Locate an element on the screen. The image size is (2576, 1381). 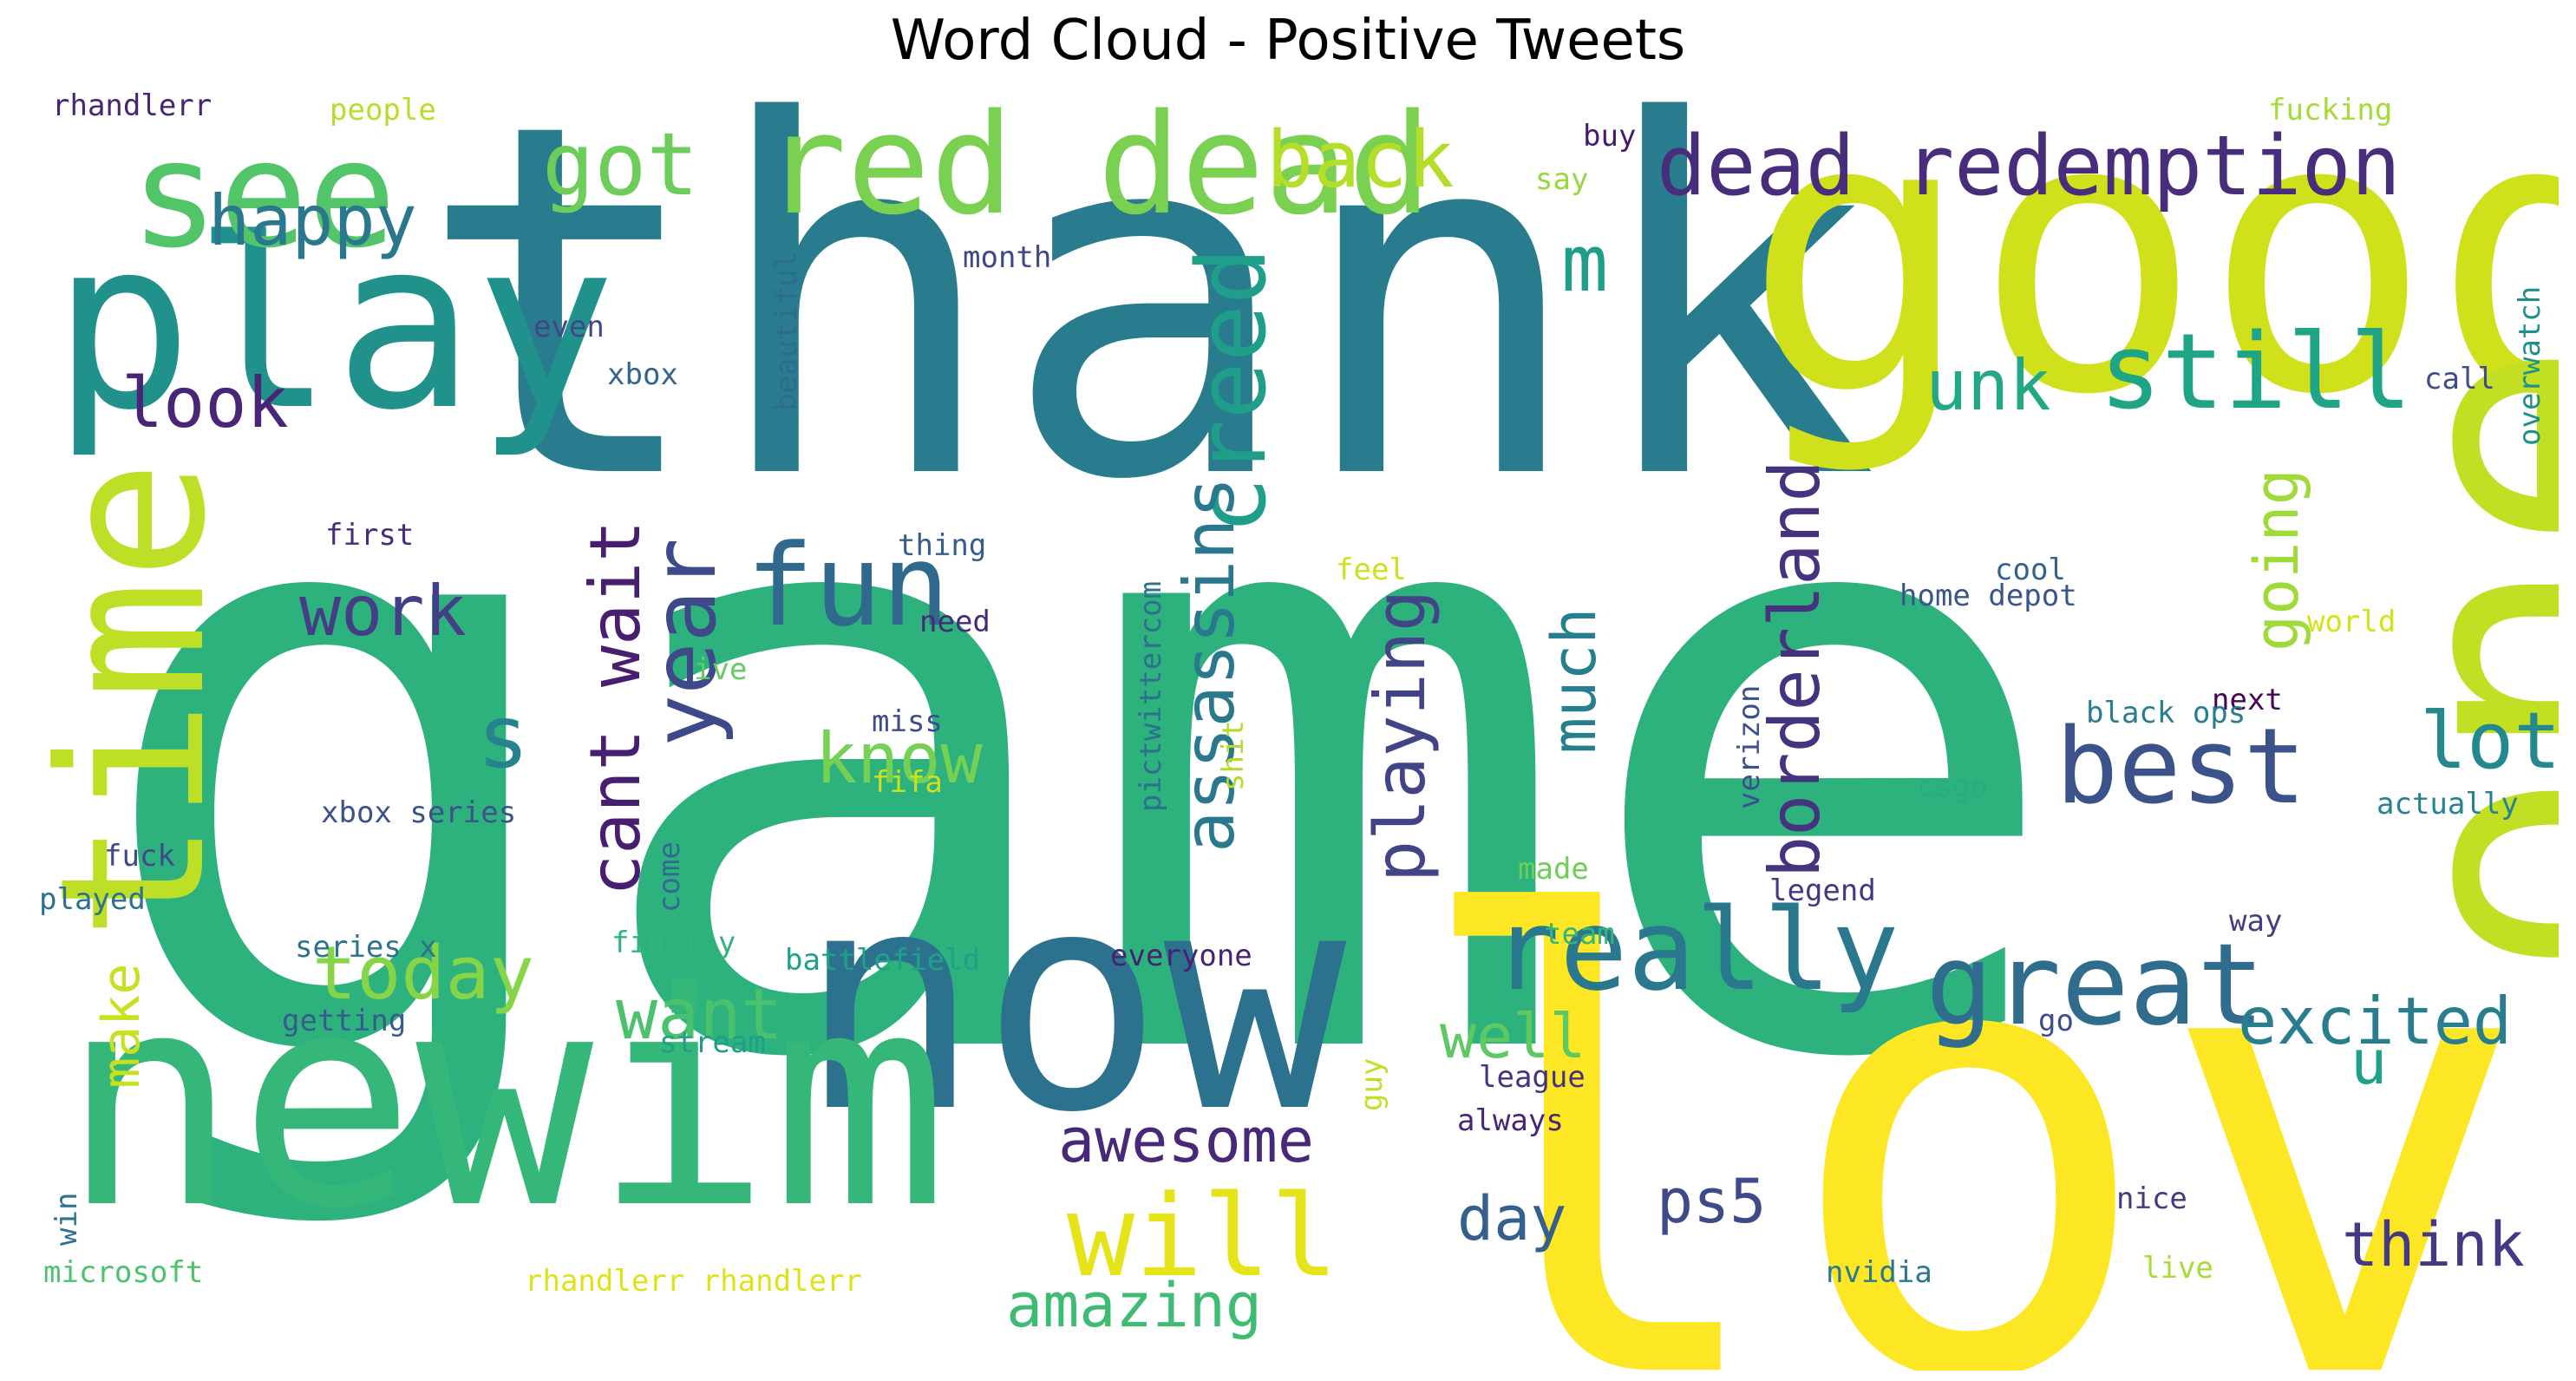
word-world: world is located at coordinates (2351, 622).